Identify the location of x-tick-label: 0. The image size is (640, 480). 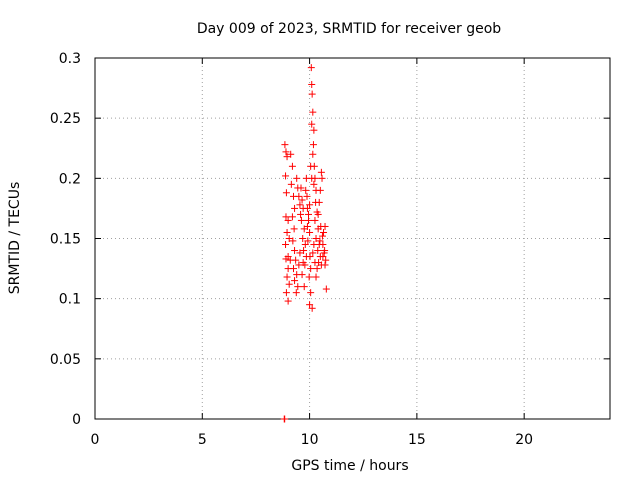
(95, 440).